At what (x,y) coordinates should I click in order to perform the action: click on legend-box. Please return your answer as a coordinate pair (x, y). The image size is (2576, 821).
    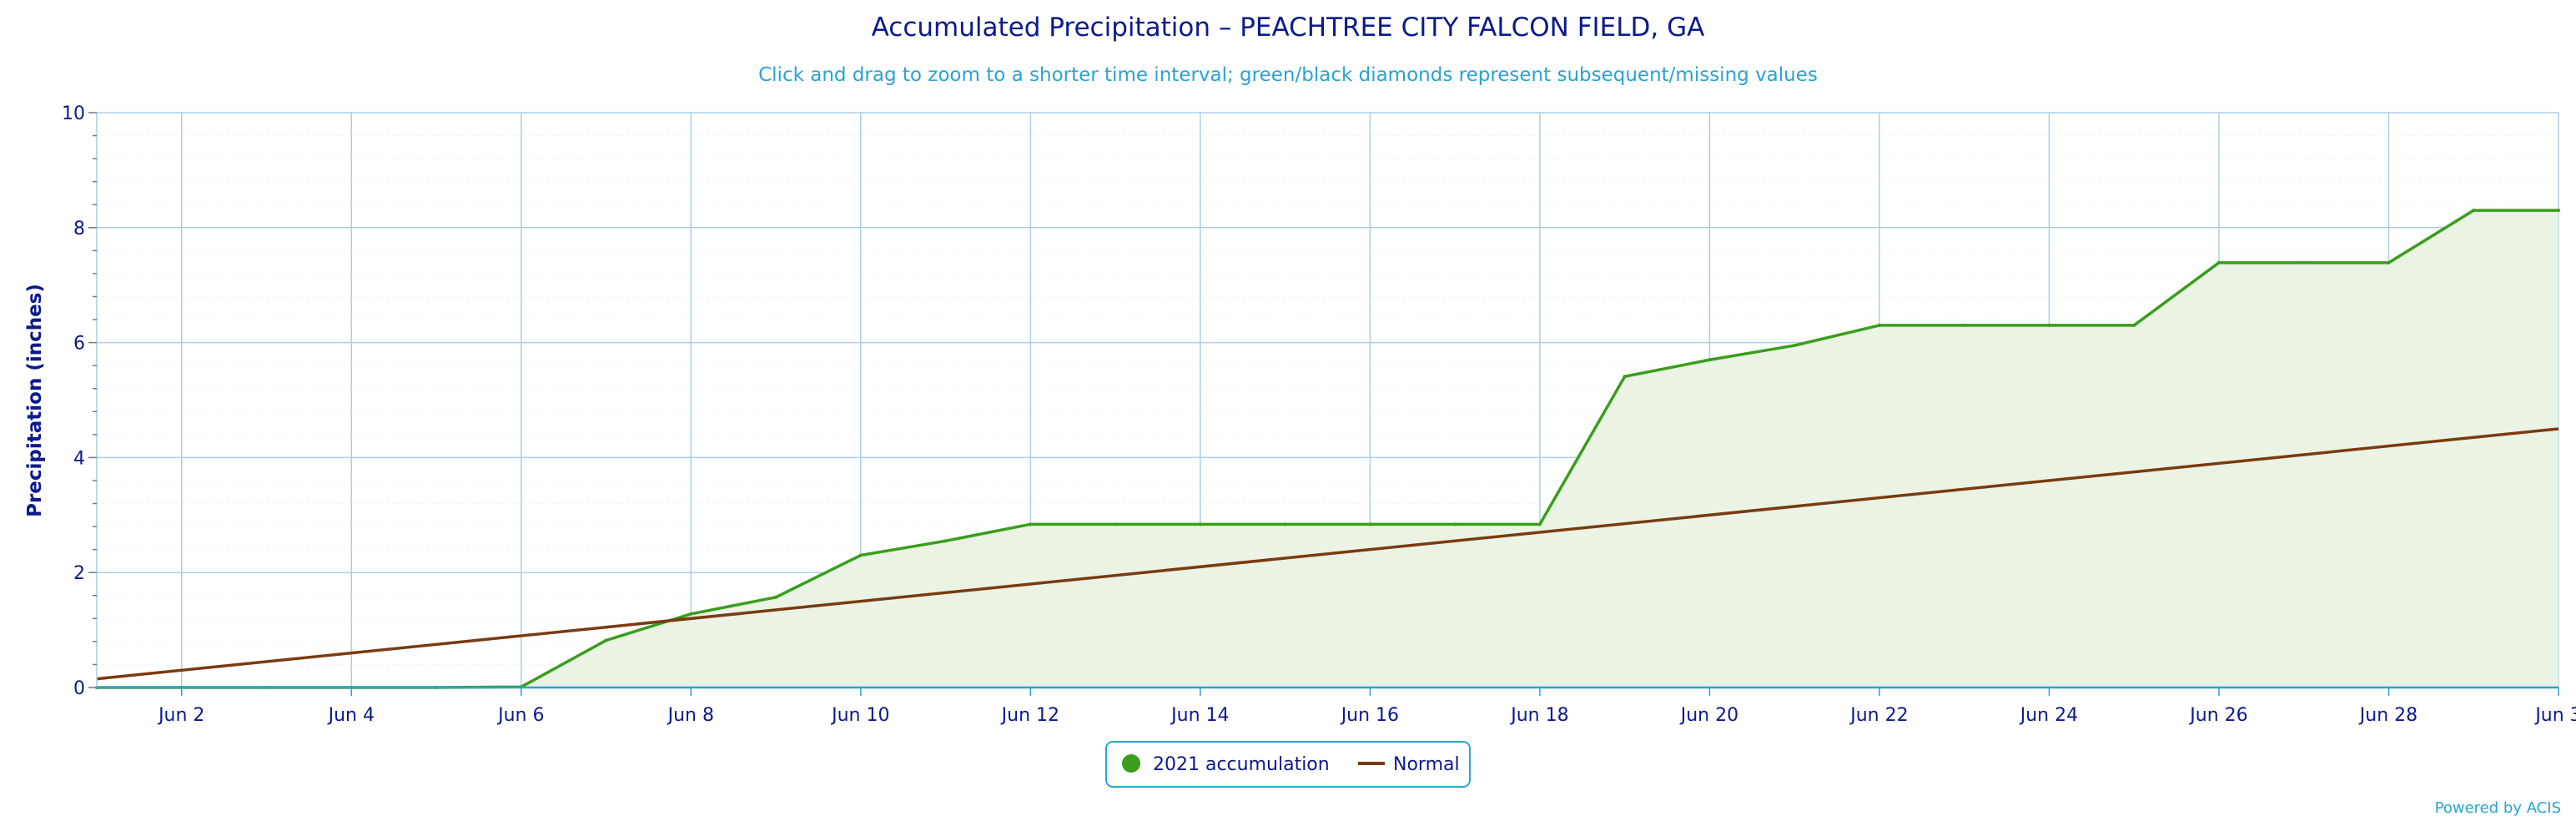
    Looking at the image, I should click on (1288, 764).